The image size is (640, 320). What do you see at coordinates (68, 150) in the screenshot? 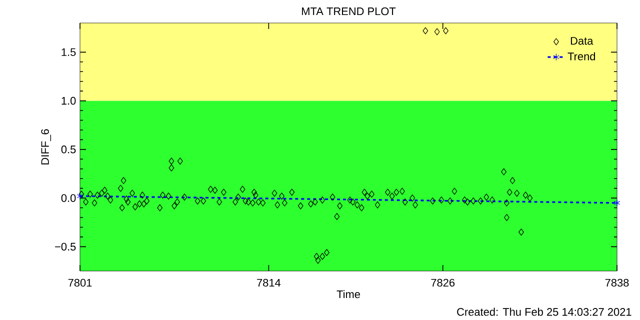
I see `y-tick-label: 0.5` at bounding box center [68, 150].